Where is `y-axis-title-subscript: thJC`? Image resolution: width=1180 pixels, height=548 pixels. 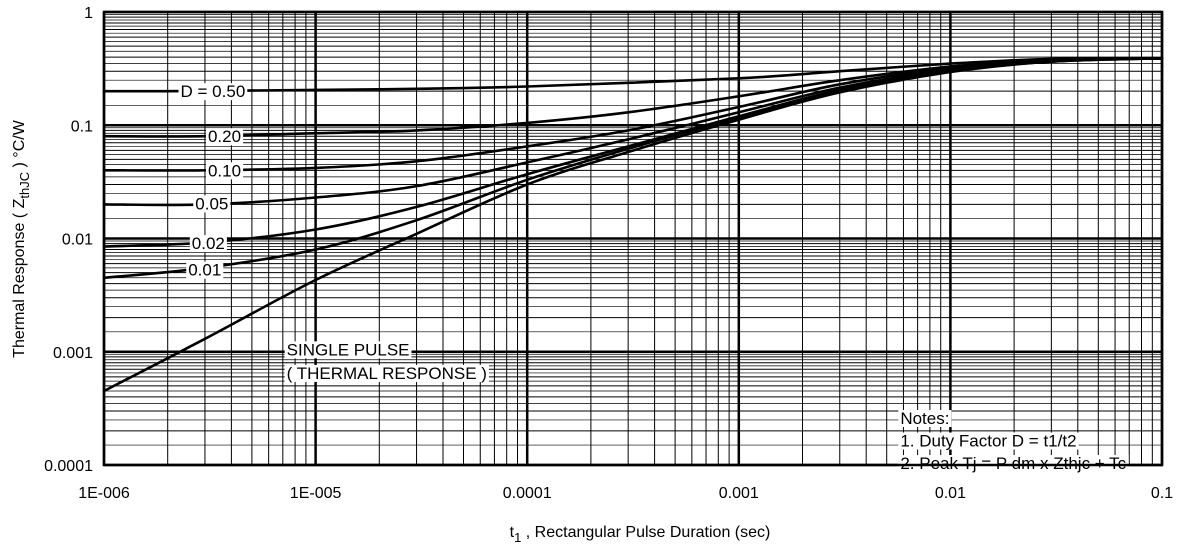
y-axis-title-subscript: thJC is located at coordinates (24, 185).